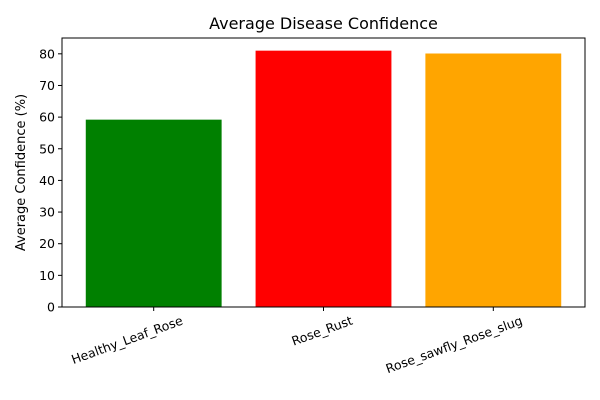 The height and width of the screenshot is (400, 600). What do you see at coordinates (47, 212) in the screenshot?
I see `y-tick-label: 30` at bounding box center [47, 212].